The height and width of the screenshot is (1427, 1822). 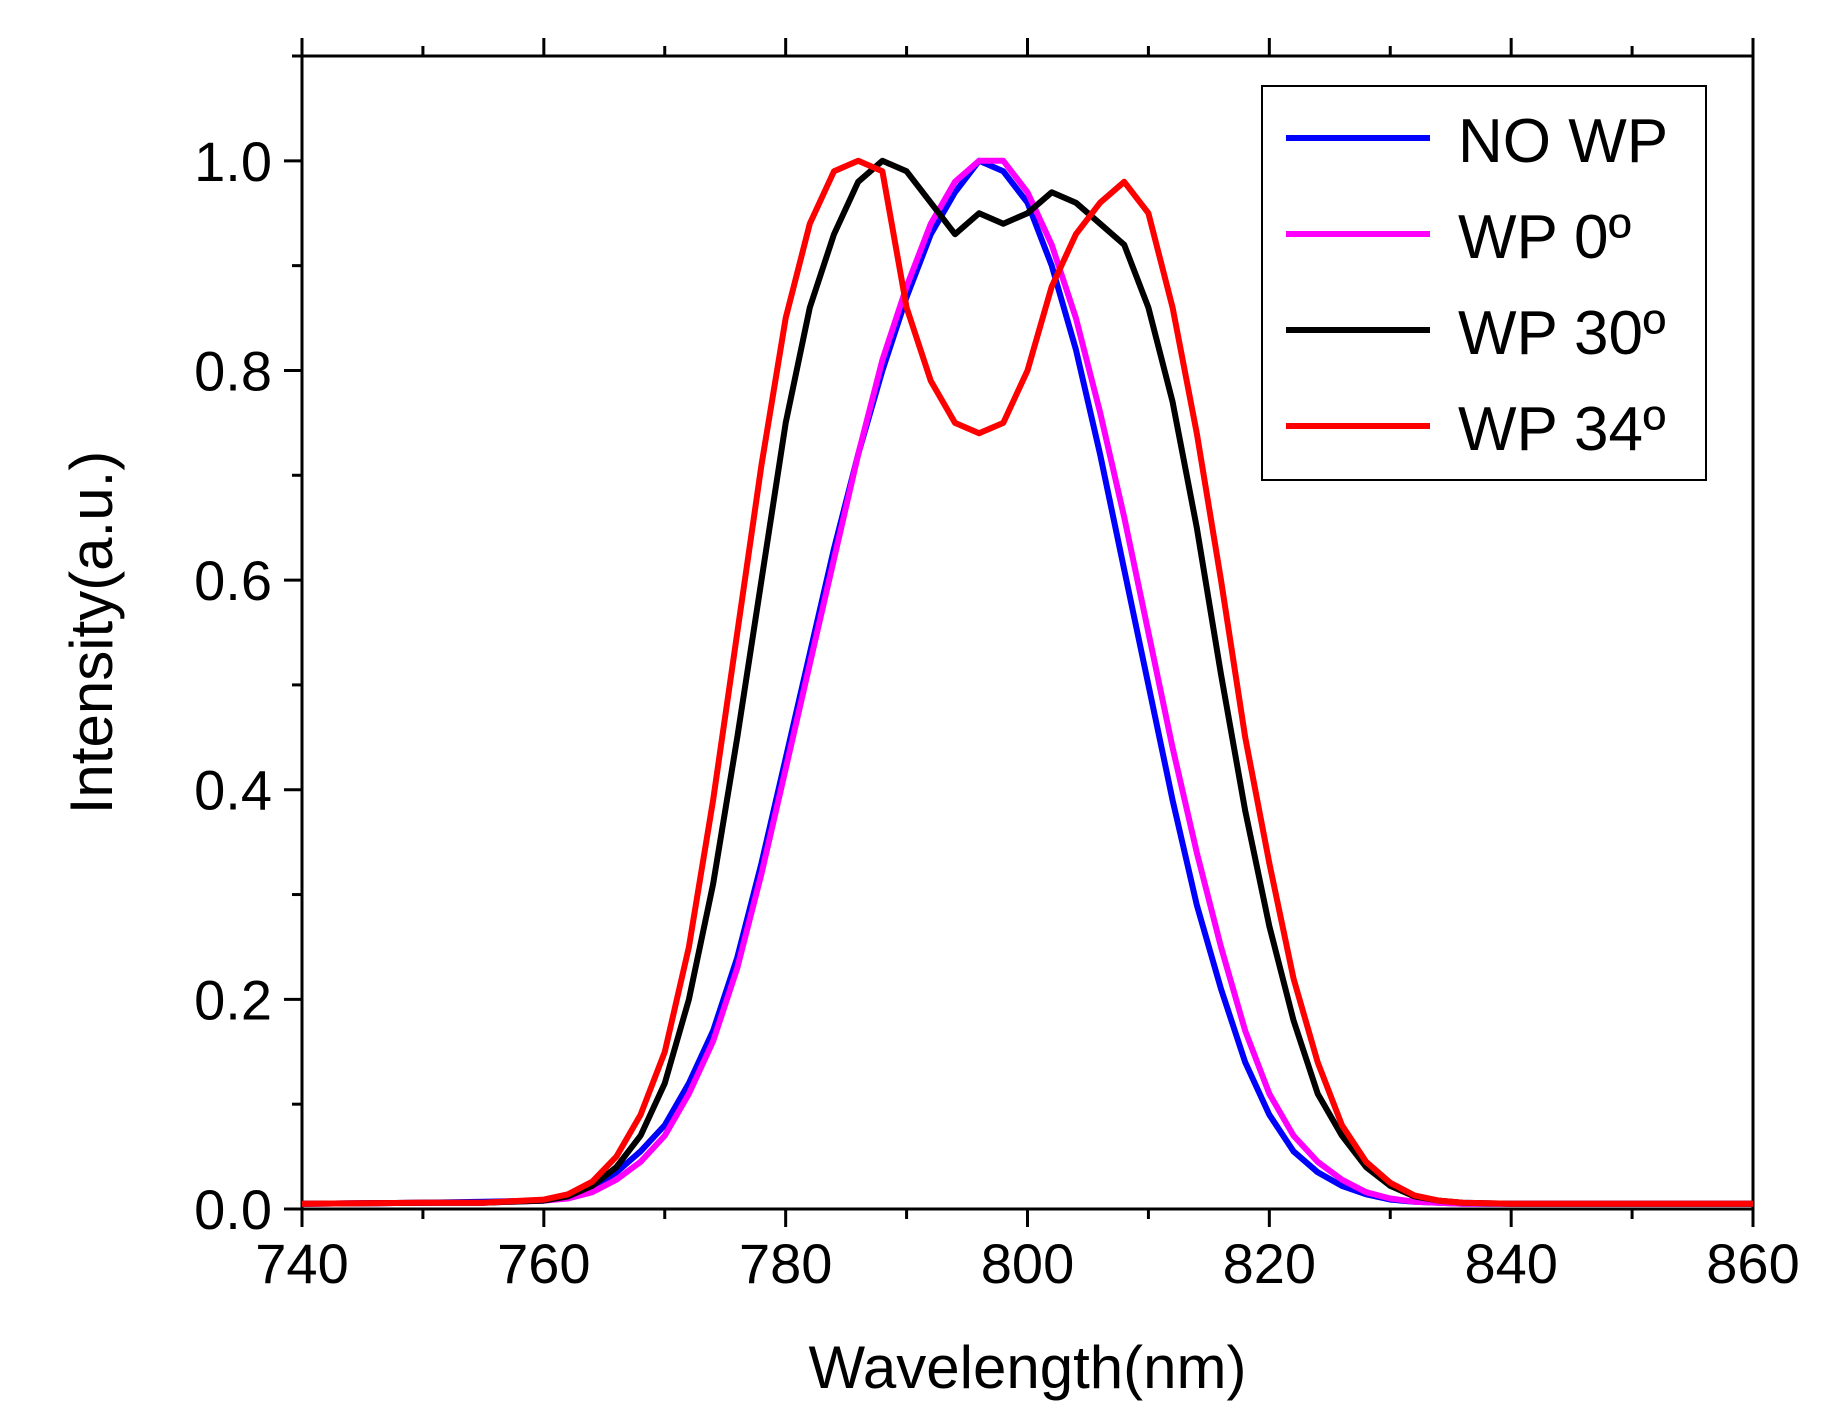 What do you see at coordinates (1752, 1263) in the screenshot?
I see `x-tick-label: 860` at bounding box center [1752, 1263].